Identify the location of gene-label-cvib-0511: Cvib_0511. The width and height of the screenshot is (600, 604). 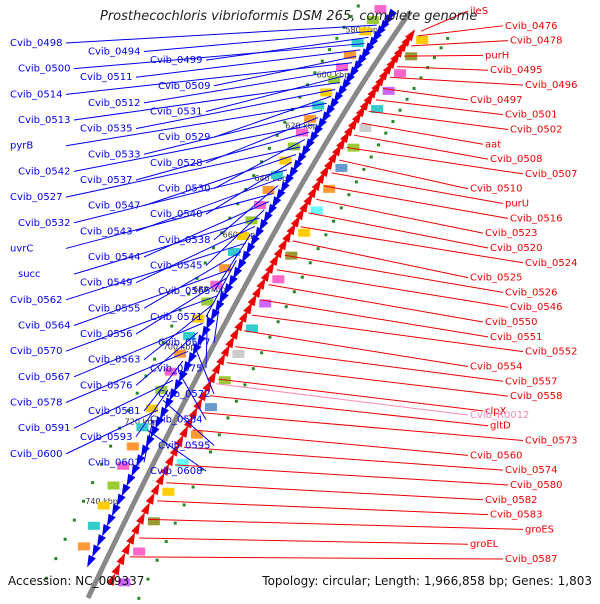
(106, 77).